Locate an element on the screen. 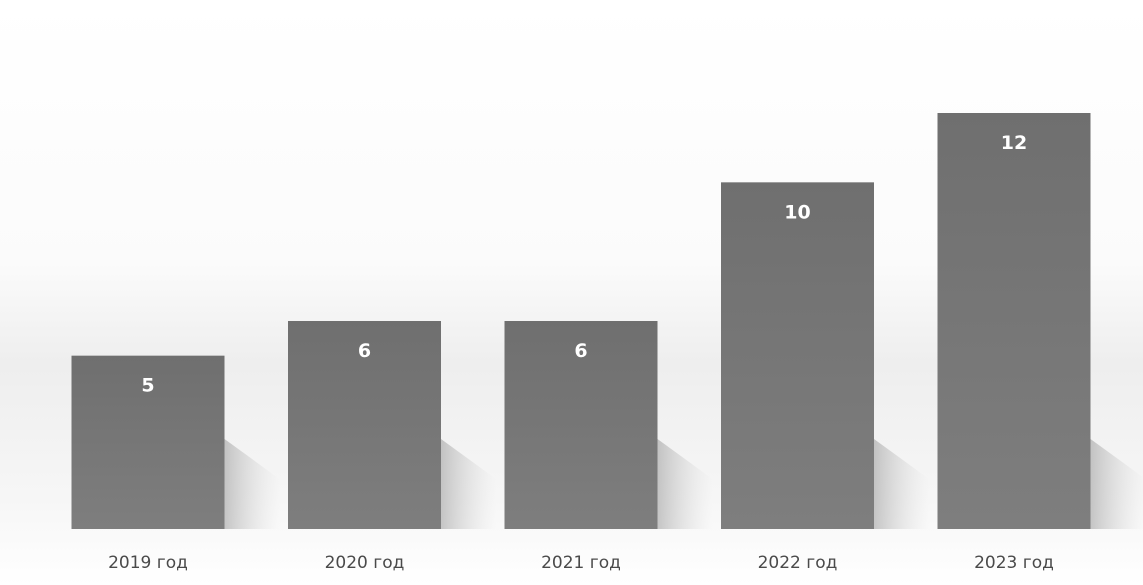 This screenshot has width=1143, height=585. bar-2020 is located at coordinates (364, 425).